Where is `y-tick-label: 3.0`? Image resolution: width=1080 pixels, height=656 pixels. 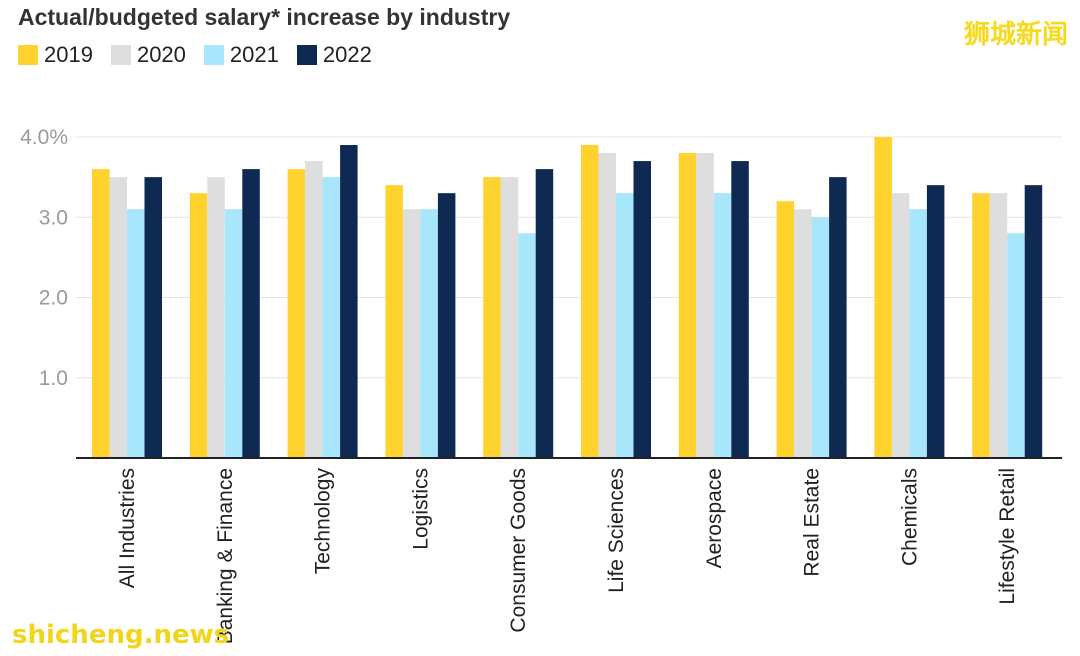
y-tick-label: 3.0 is located at coordinates (53, 217).